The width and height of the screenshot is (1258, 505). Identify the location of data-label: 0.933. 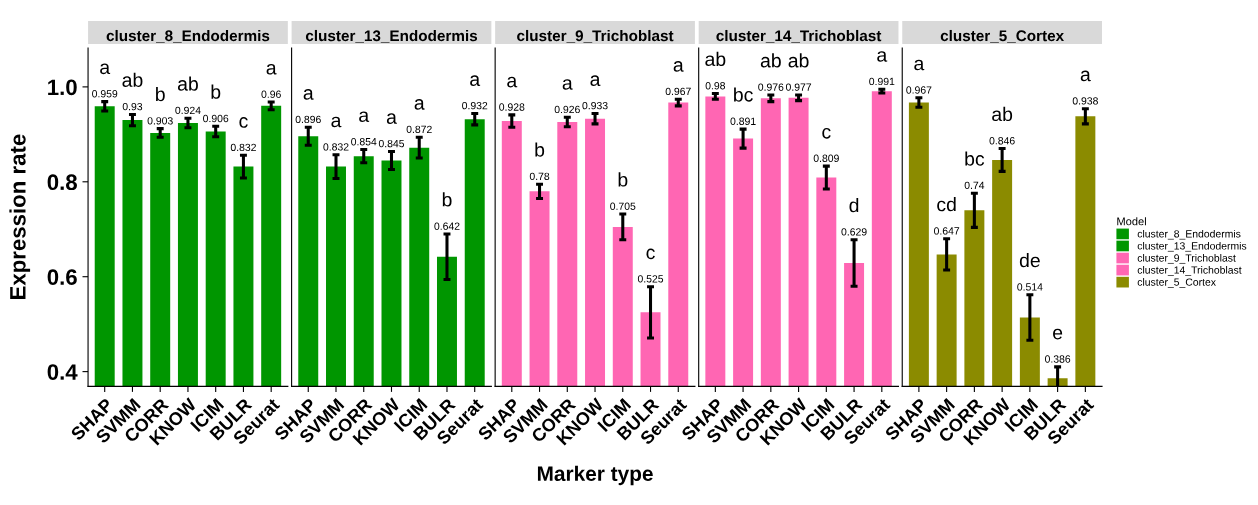
(595, 105).